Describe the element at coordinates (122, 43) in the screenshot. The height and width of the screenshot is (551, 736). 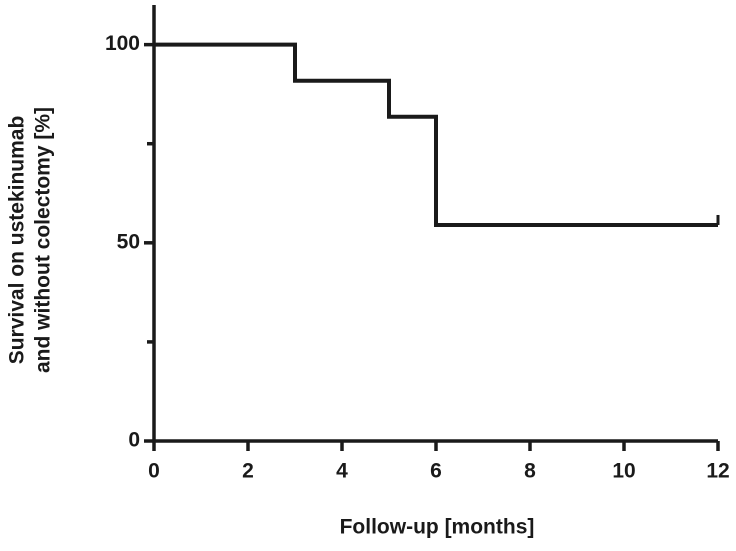
I see `y-tick-label: 100` at that location.